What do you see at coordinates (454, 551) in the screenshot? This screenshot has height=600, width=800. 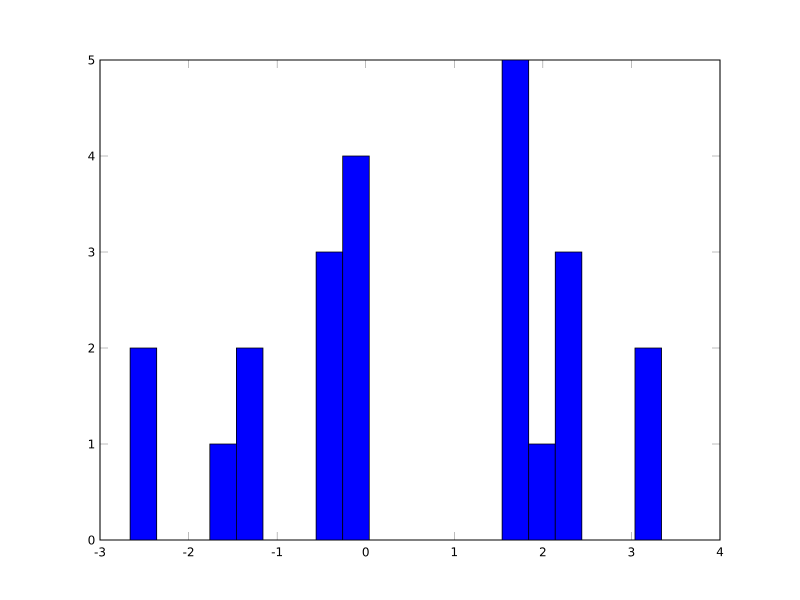 I see `x-tick-label: 1` at bounding box center [454, 551].